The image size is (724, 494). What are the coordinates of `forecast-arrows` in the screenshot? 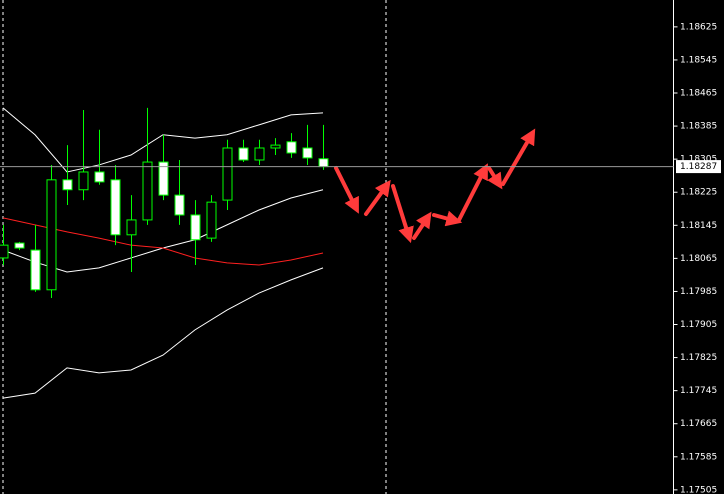 It's located at (435, 186).